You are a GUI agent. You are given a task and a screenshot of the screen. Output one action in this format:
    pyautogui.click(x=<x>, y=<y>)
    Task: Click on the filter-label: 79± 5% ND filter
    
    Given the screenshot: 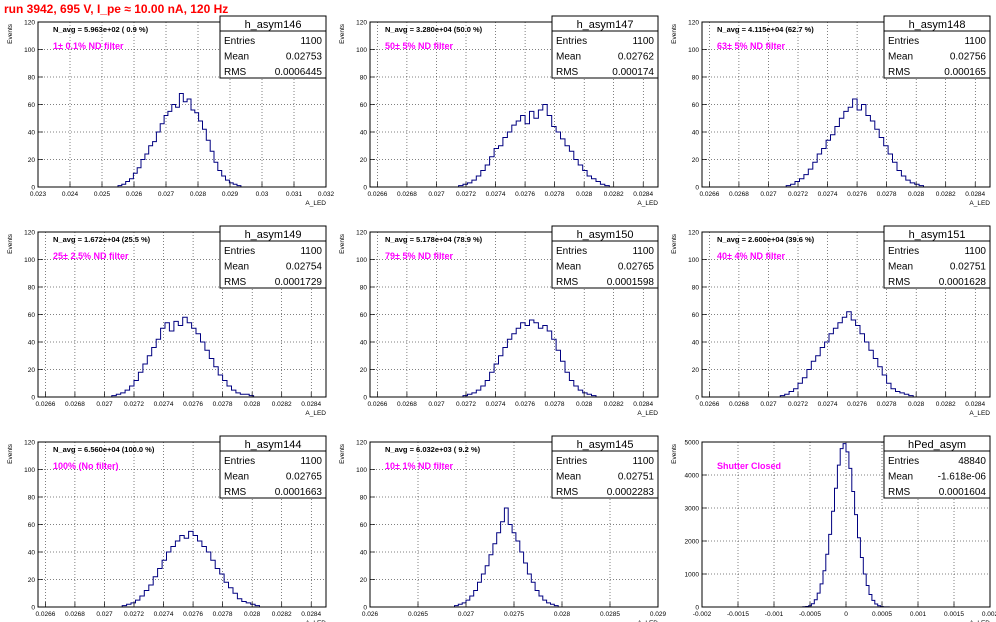 What is the action you would take?
    pyautogui.click(x=419, y=256)
    